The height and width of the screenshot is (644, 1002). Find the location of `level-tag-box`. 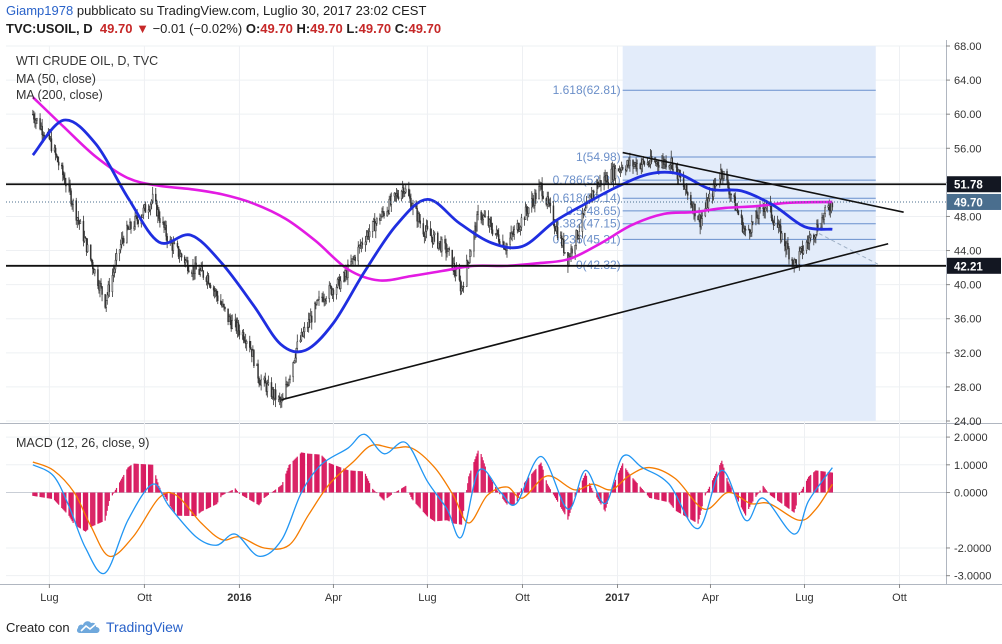

level-tag-box is located at coordinates (974, 184).